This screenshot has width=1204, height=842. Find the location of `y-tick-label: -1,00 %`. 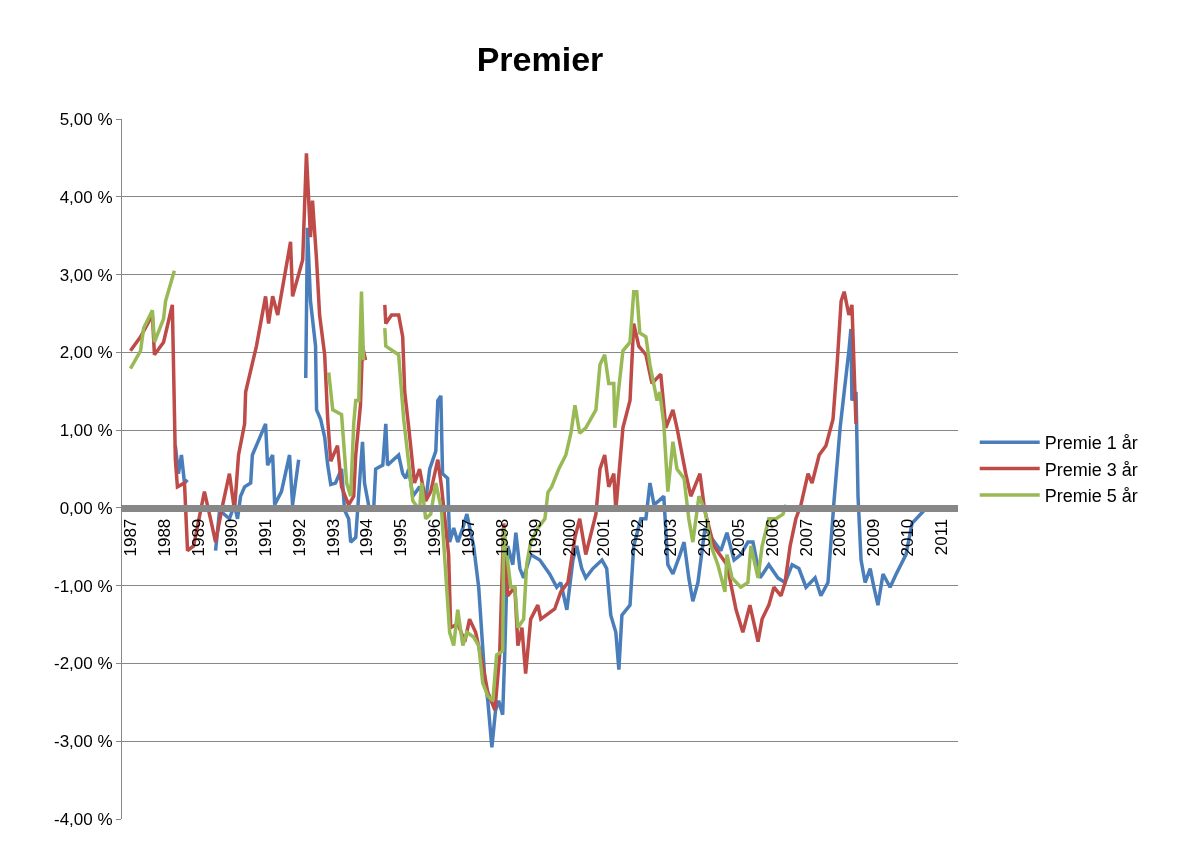

y-tick-label: -1,00 % is located at coordinates (83, 586).